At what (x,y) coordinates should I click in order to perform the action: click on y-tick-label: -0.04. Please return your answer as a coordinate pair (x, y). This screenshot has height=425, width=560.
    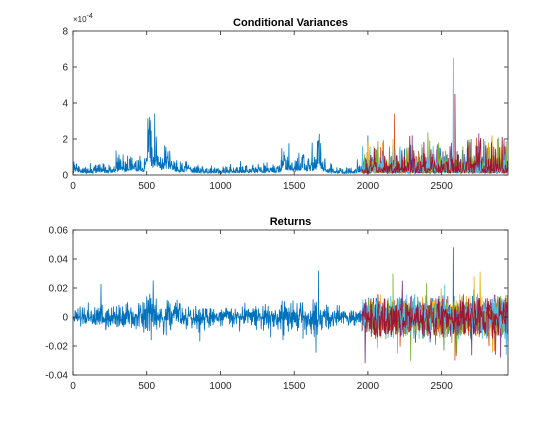
    Looking at the image, I should click on (56, 376).